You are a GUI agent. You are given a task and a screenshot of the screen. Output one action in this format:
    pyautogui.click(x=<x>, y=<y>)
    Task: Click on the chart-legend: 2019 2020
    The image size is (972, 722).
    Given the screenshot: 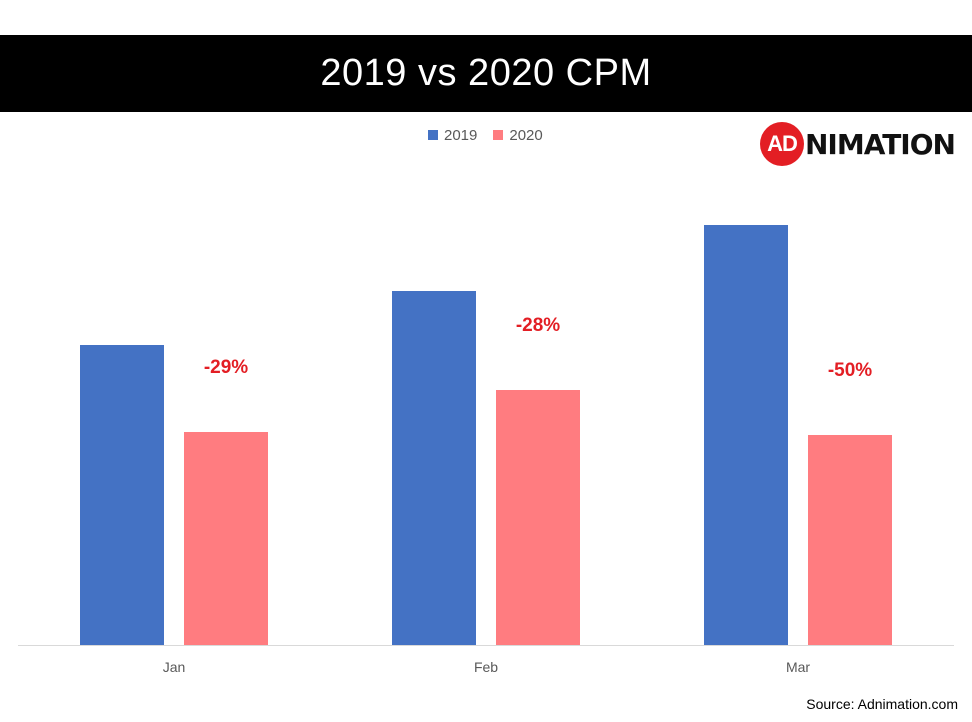 What is the action you would take?
    pyautogui.click(x=493, y=135)
    